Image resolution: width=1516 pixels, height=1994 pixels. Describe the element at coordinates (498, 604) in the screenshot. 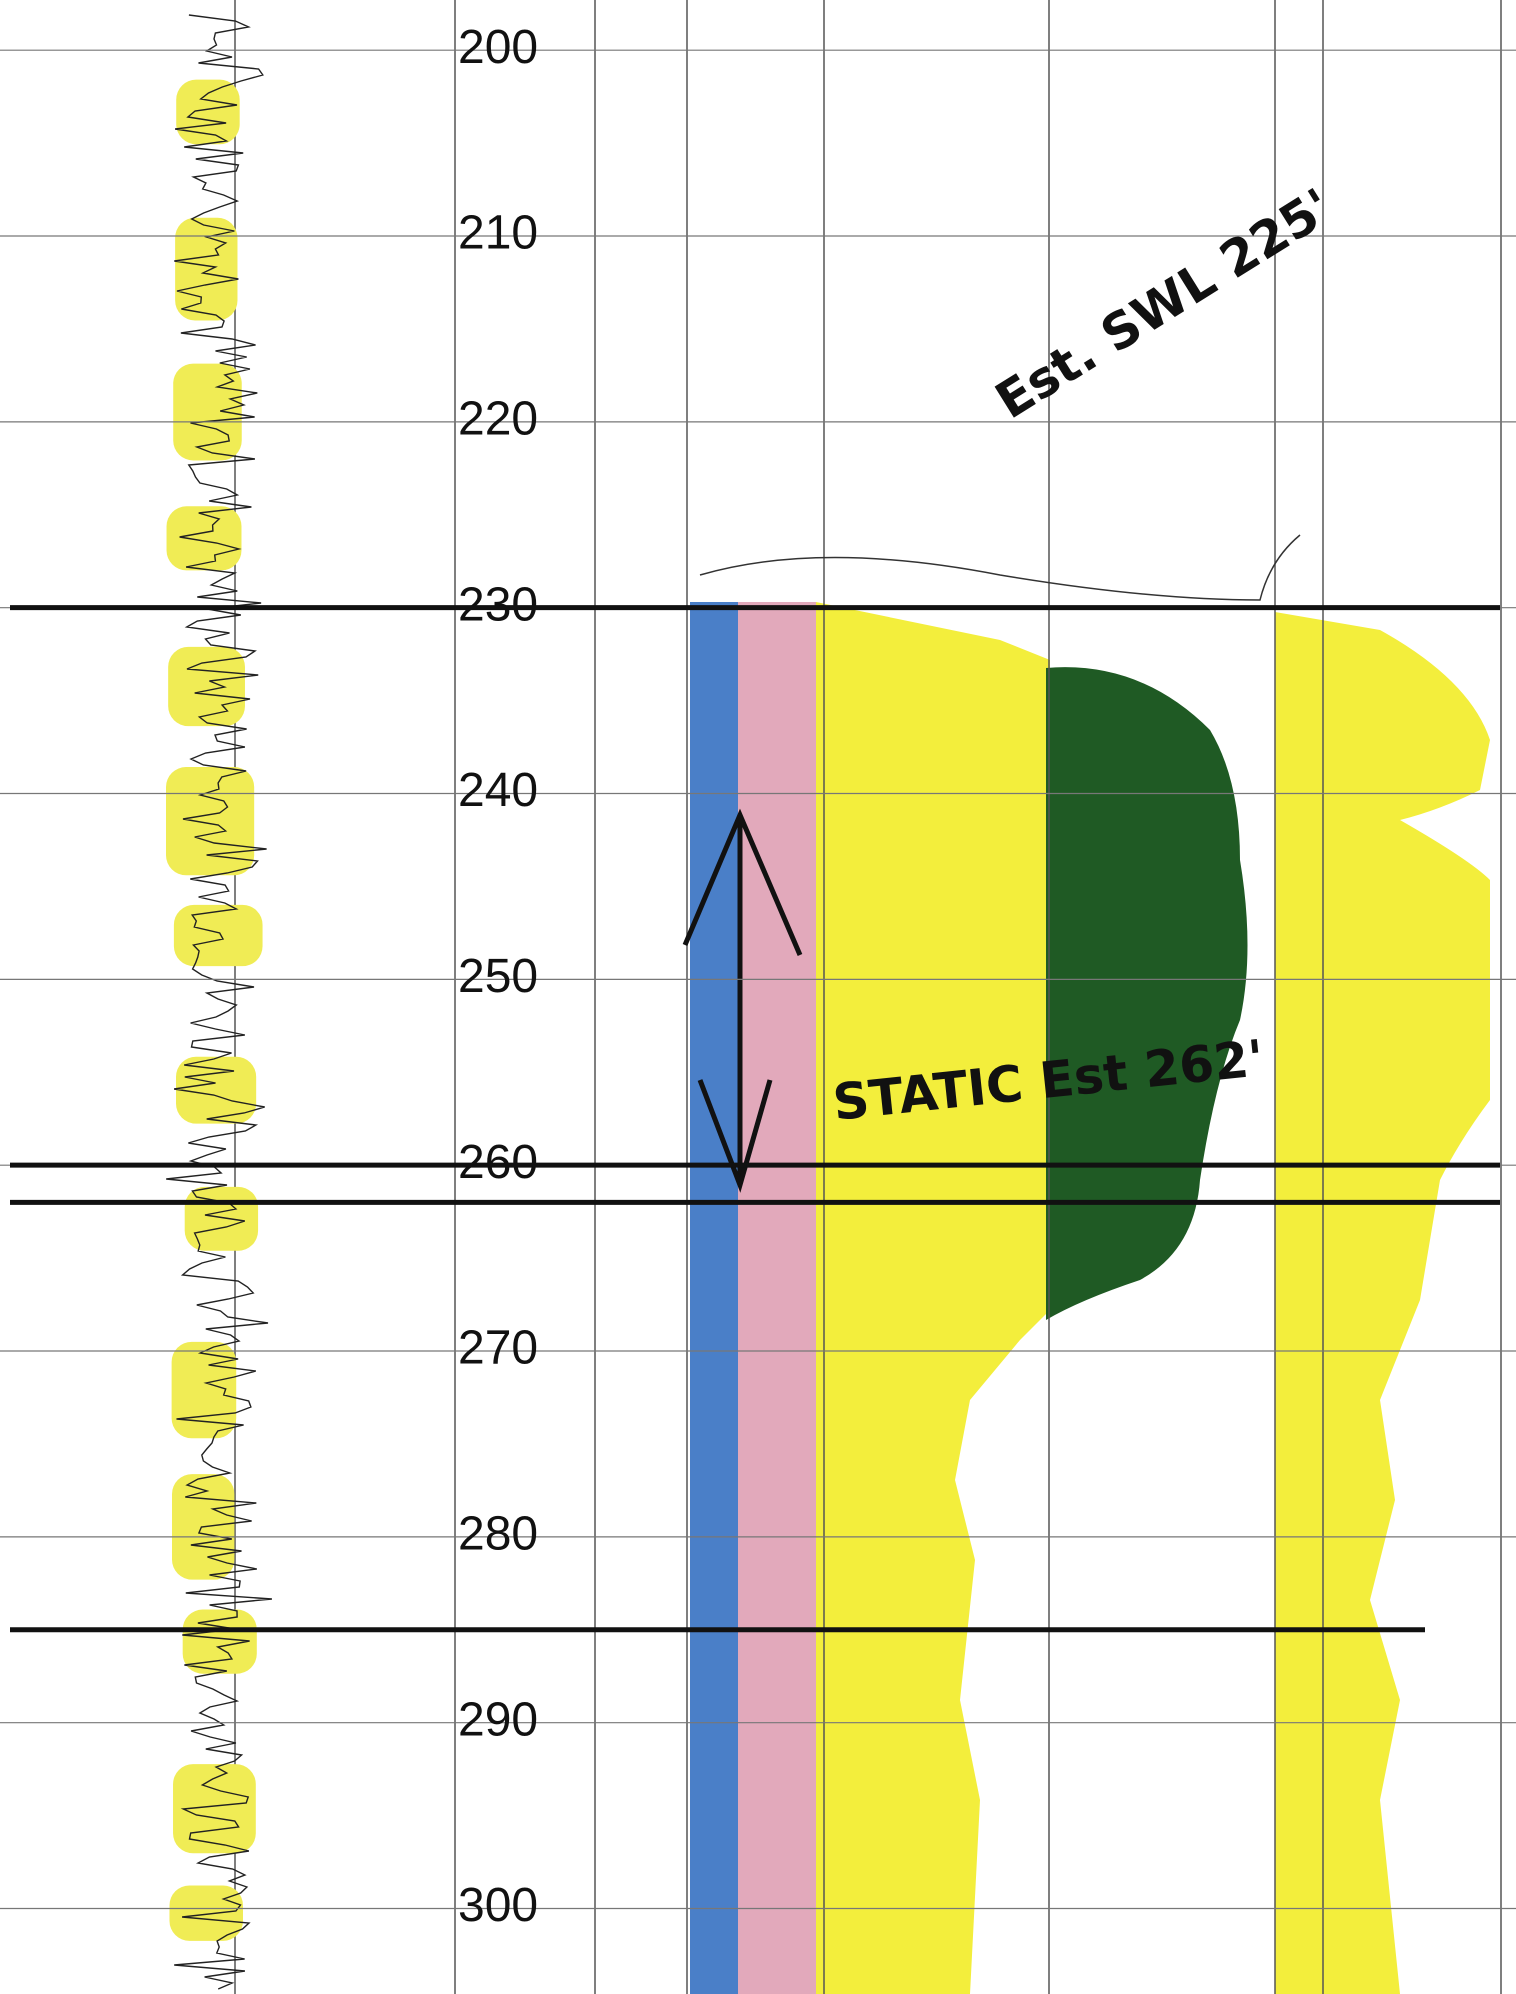

I see `depth-label: 230` at that location.